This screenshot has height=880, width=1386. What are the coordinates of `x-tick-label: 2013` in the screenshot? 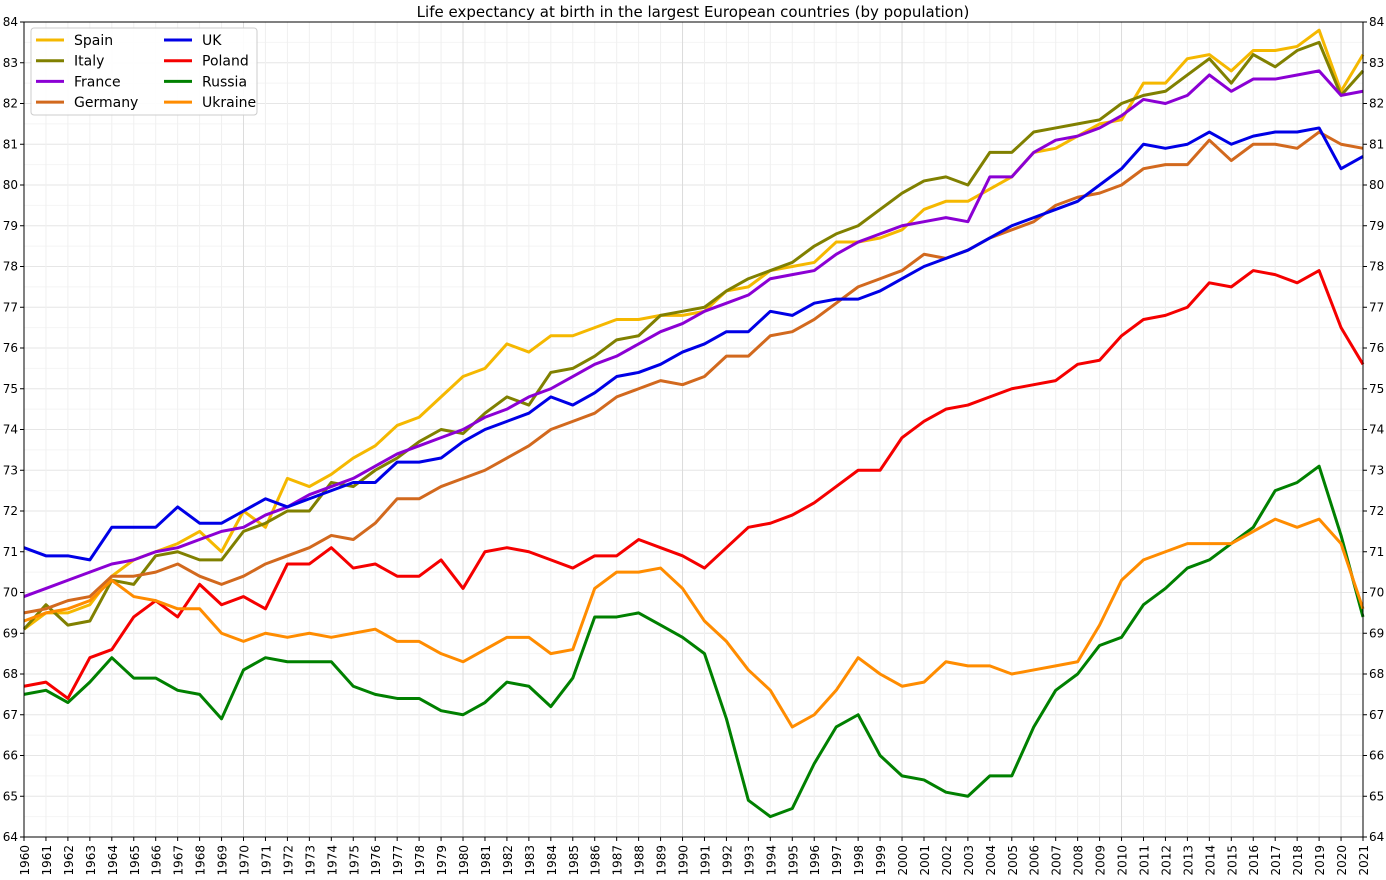 It's located at (1188, 860).